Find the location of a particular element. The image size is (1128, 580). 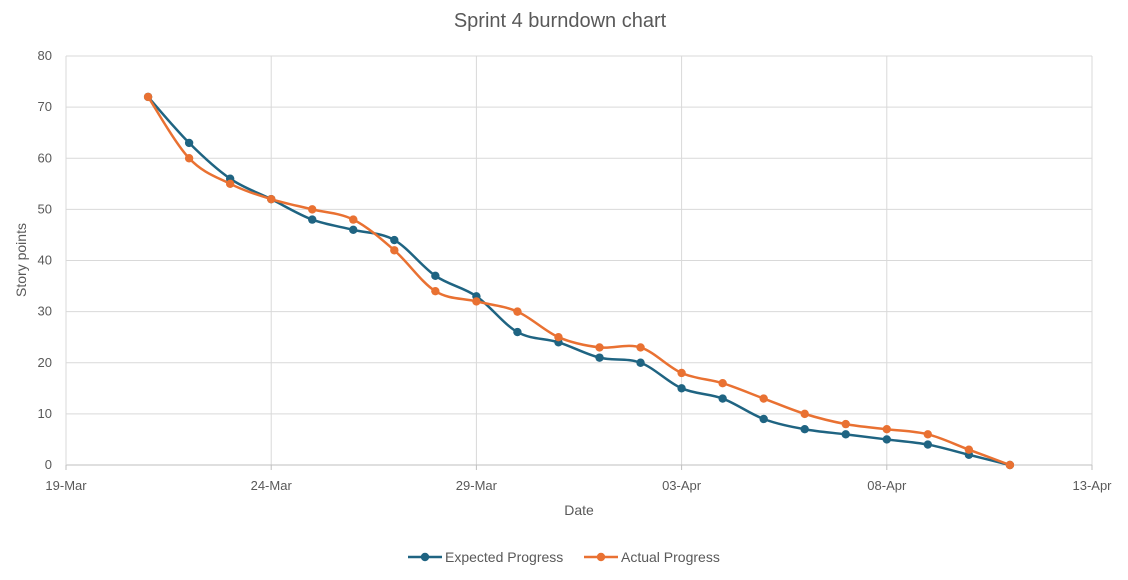

chart-title: Sprint 4 burndown chart is located at coordinates (560, 21).